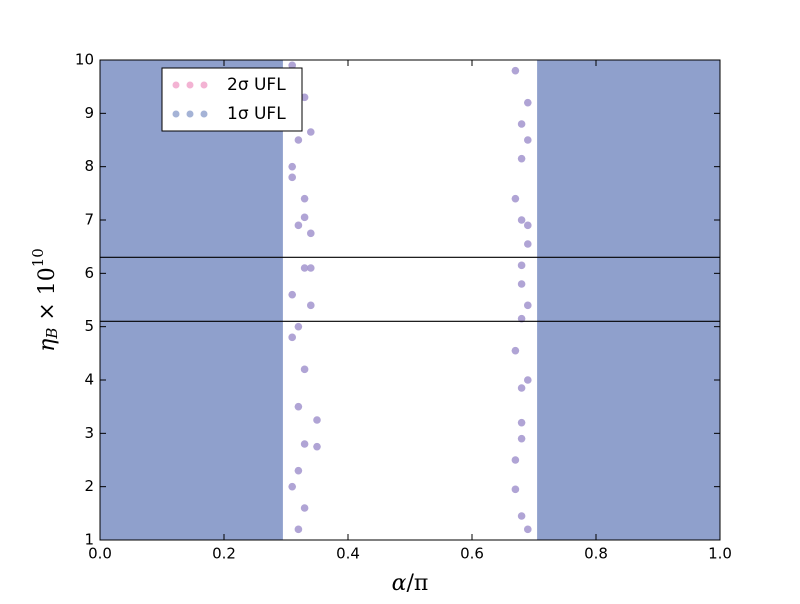 This screenshot has width=800, height=604. I want to click on x-tick-label: 0.0, so click(100, 554).